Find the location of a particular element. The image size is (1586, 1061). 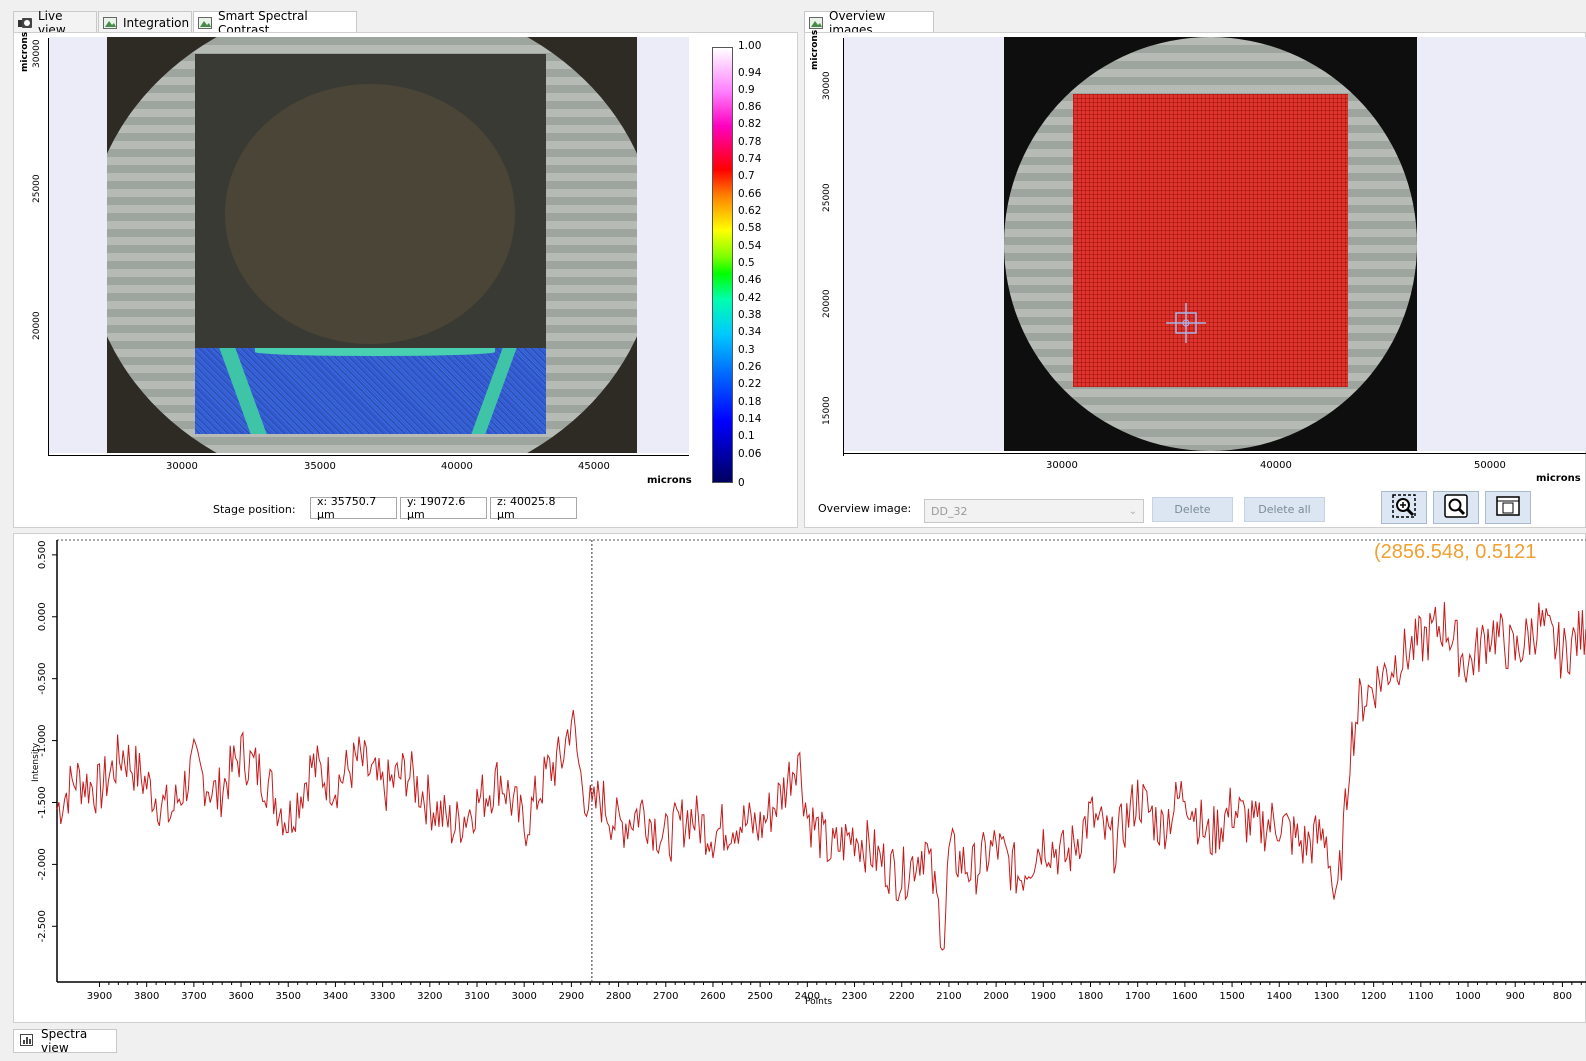

colorbar-tick: 0.18 is located at coordinates (750, 402).